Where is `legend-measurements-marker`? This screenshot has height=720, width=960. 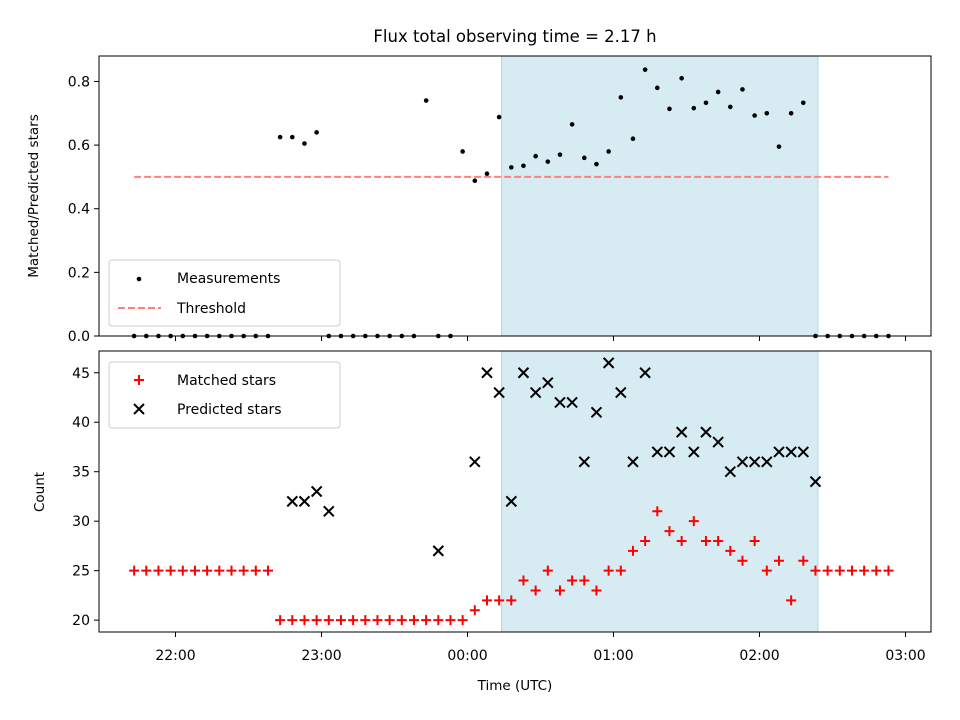 legend-measurements-marker is located at coordinates (139, 279).